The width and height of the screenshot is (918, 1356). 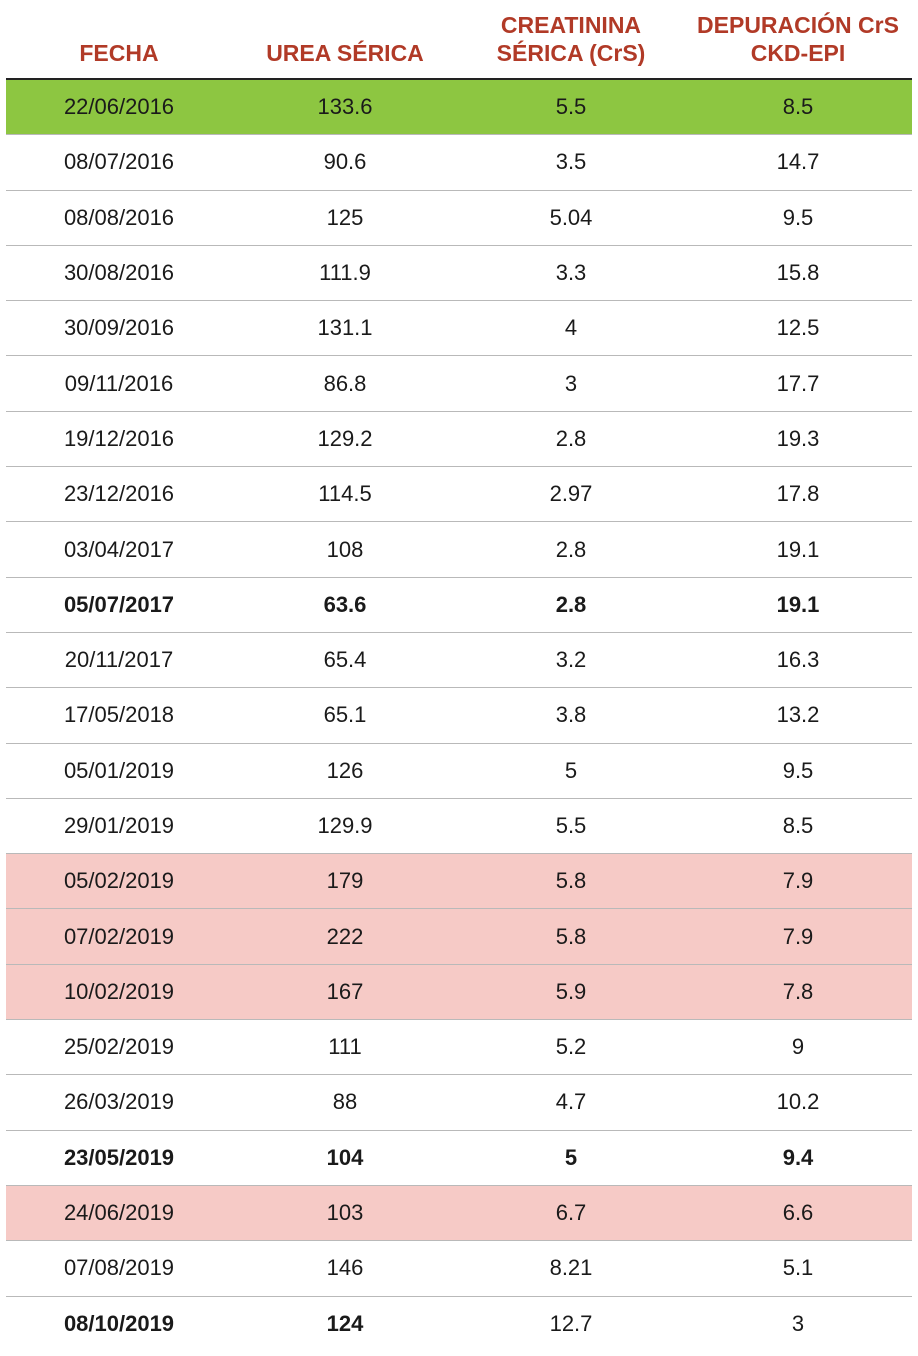 I want to click on cell-depuracion: 6.6, so click(x=798, y=1213).